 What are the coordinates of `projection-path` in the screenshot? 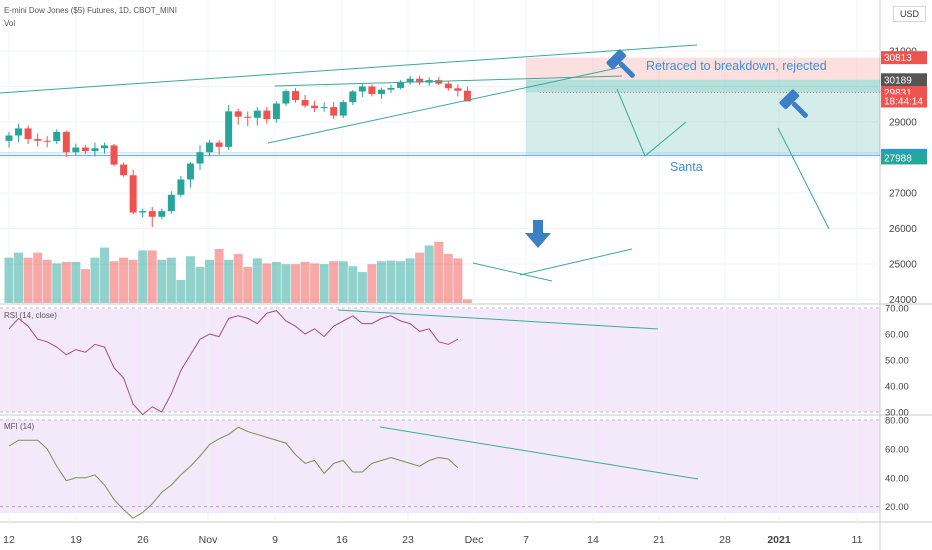 It's located at (651, 122).